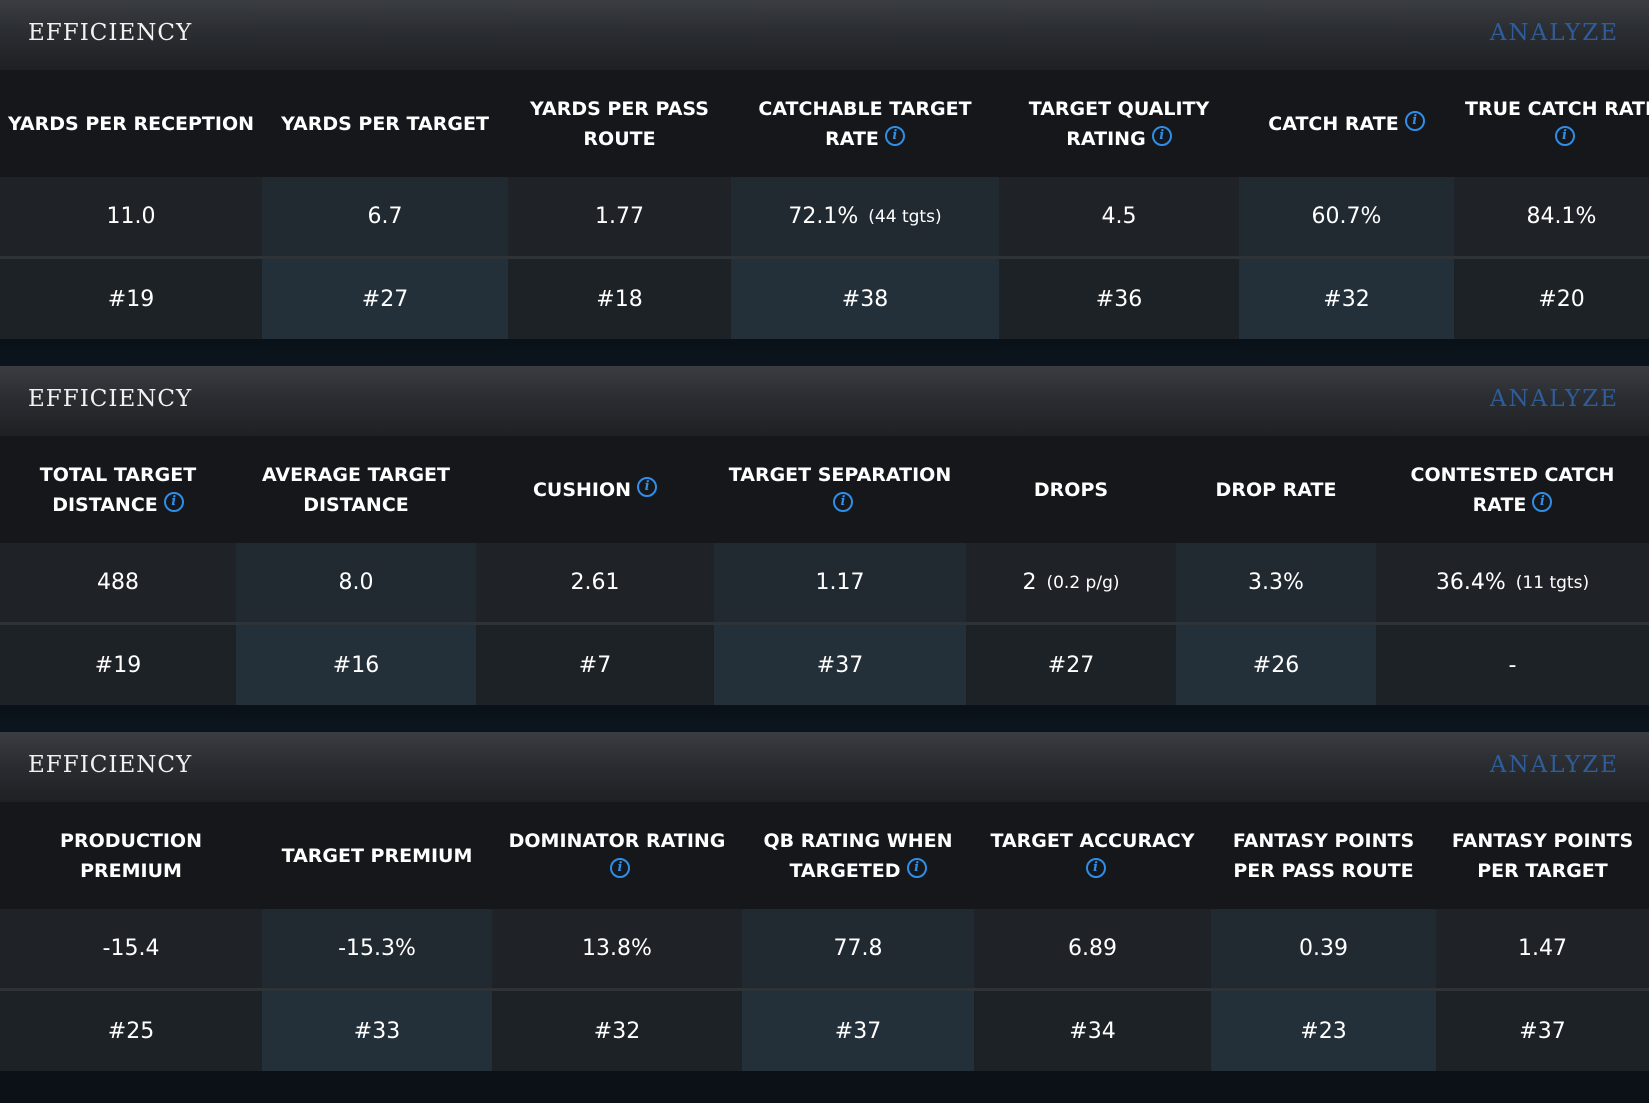  What do you see at coordinates (1346, 123) in the screenshot?
I see `column-header: CATCH RATE i` at bounding box center [1346, 123].